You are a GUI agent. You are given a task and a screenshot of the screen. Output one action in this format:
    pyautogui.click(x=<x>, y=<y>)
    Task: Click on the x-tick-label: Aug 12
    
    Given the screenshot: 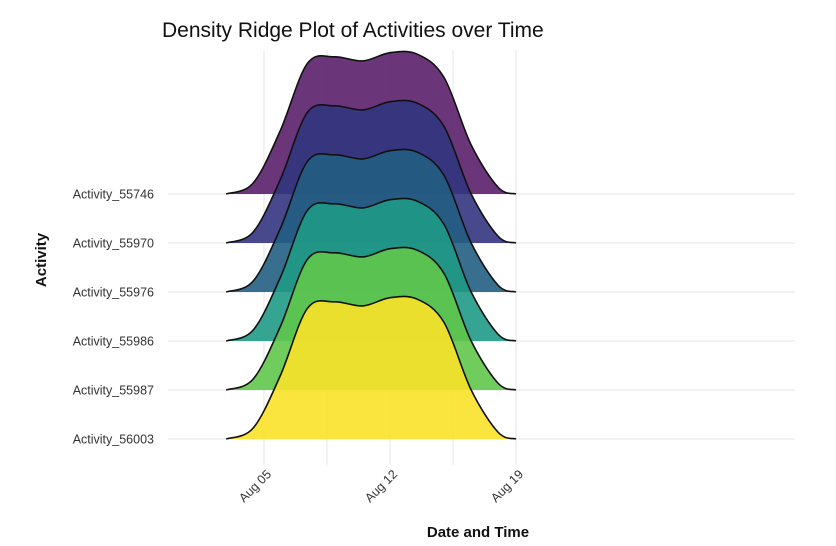 What is the action you would take?
    pyautogui.click(x=381, y=486)
    